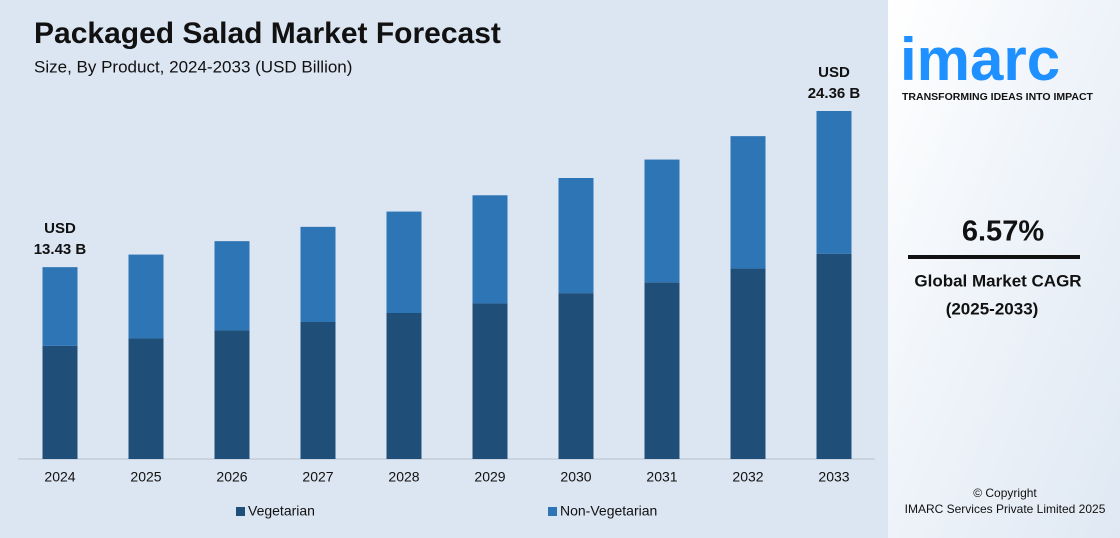 This screenshot has height=538, width=1120. Describe the element at coordinates (231, 477) in the screenshot. I see `x-tick-label: 2026` at that location.